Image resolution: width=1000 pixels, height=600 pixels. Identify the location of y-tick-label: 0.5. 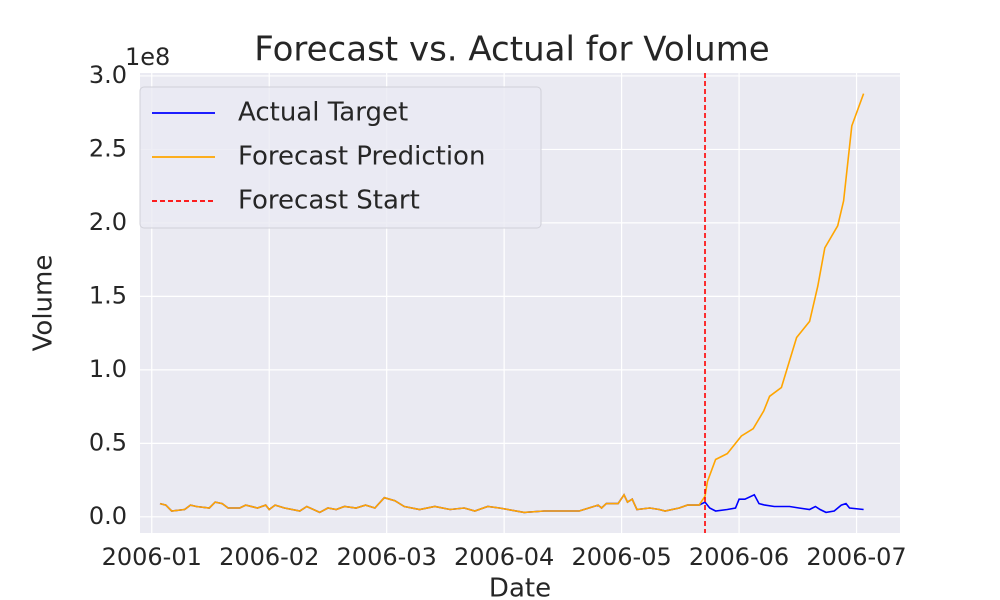
(108, 442).